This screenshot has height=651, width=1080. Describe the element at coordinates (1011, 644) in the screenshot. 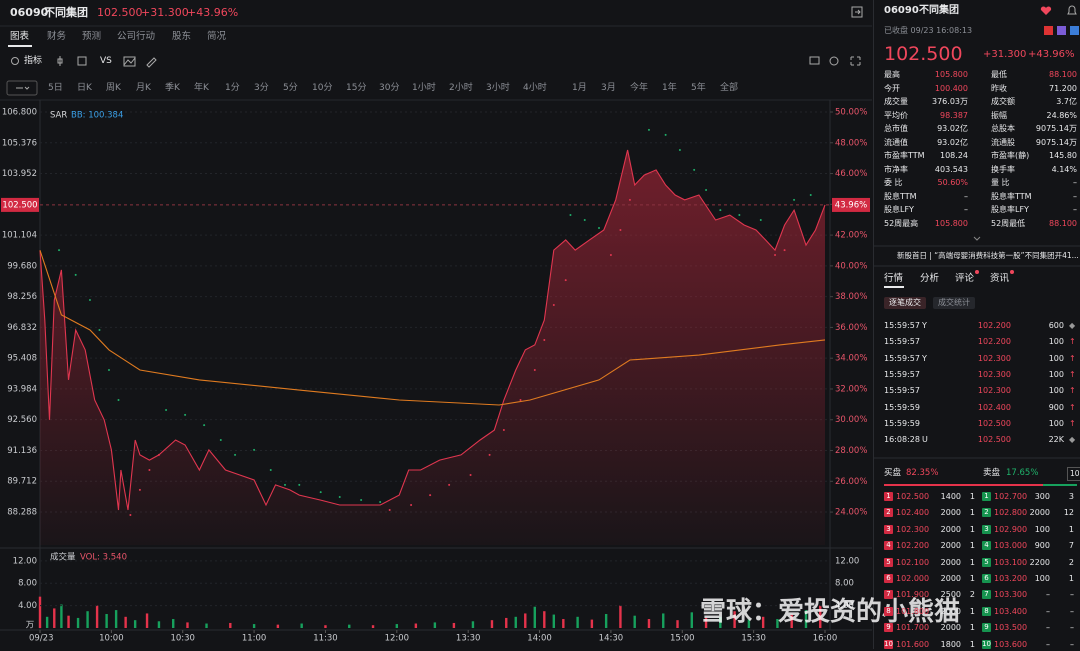

I see `ask-price: 103.600` at that location.